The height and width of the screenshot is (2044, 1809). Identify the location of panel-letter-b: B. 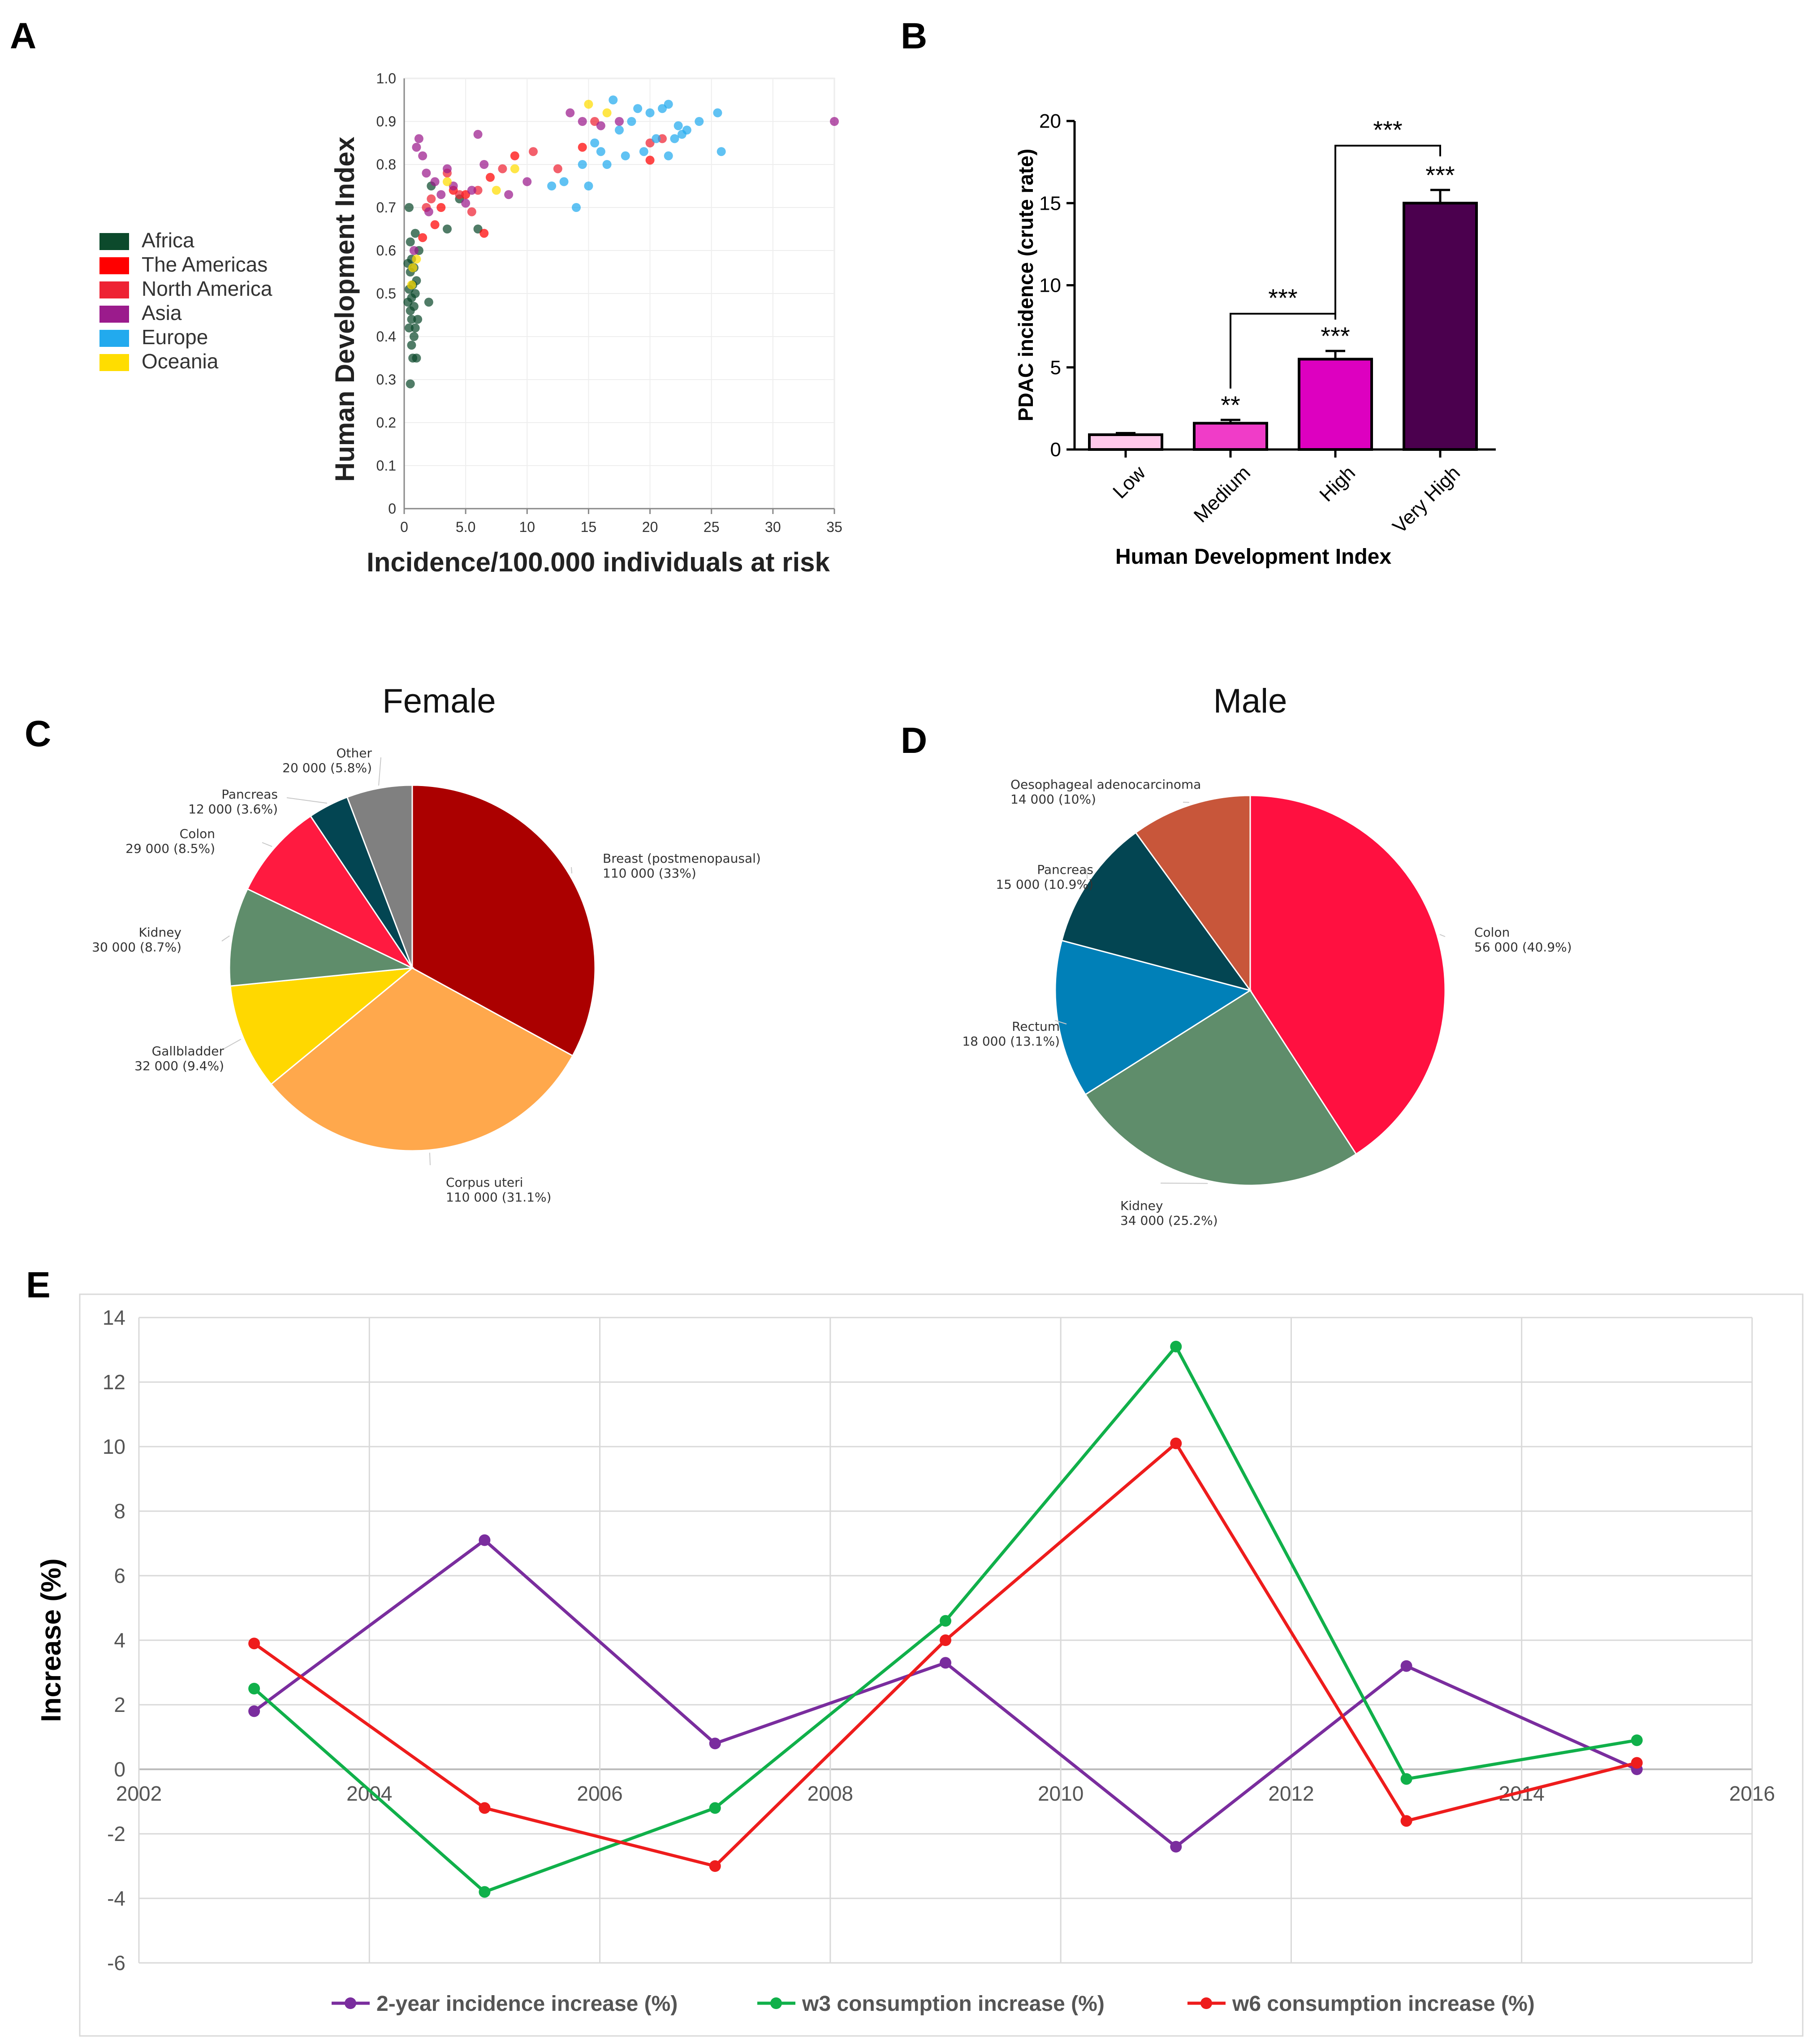
(914, 36).